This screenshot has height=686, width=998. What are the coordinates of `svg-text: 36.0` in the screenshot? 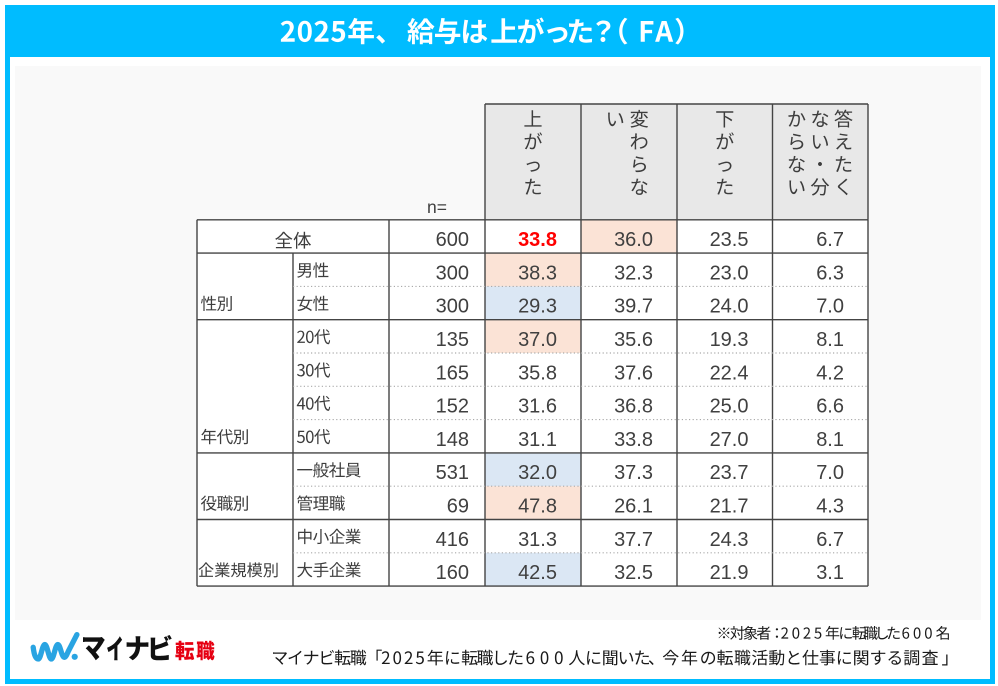 It's located at (633, 240).